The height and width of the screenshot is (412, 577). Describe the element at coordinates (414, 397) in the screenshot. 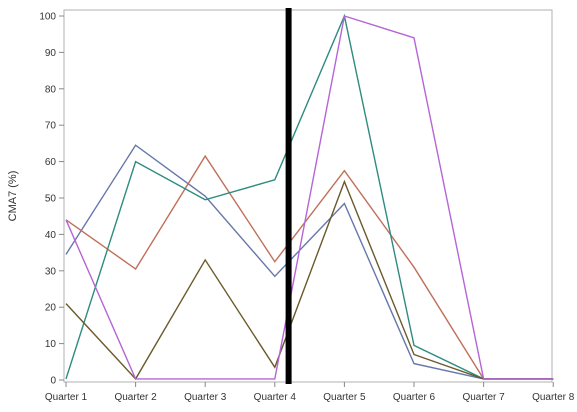

I see `x-tick-label: Quarter 6` at that location.